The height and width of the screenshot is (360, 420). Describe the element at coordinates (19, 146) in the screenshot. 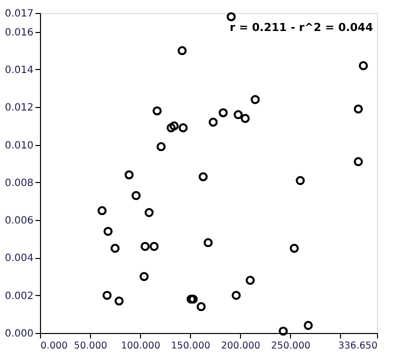

I see `y-tick-label: 0.010` at that location.